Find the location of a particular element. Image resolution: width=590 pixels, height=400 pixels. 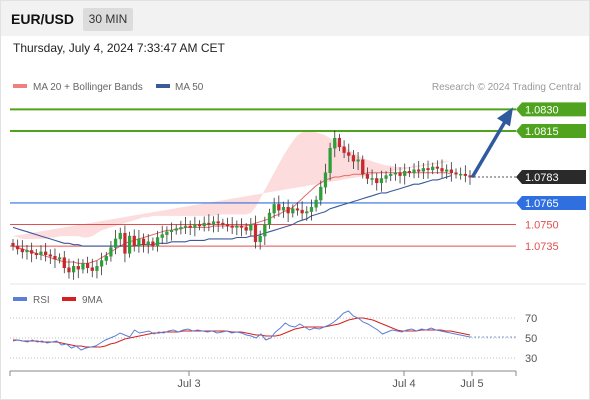

projection-arrow-head is located at coordinates (505, 117).